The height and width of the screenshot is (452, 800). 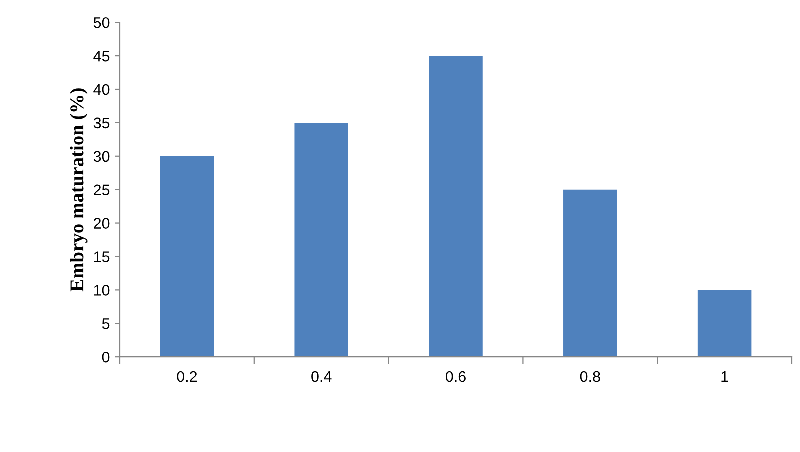 What do you see at coordinates (102, 290) in the screenshot?
I see `y-tick-label: 10` at bounding box center [102, 290].